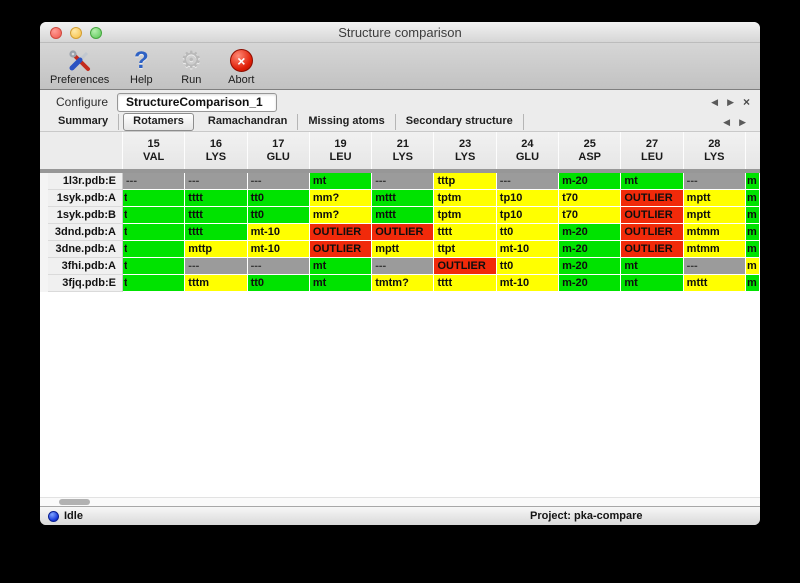 This screenshot has height=583, width=800. What do you see at coordinates (141, 67) in the screenshot?
I see `help-button: ? Help` at bounding box center [141, 67].